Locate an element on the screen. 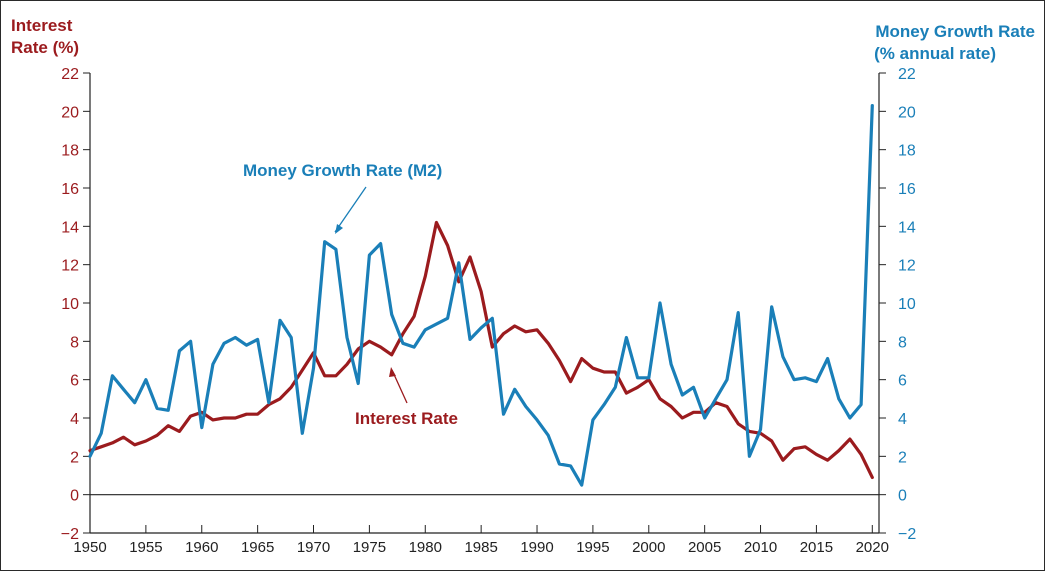 Image resolution: width=1045 pixels, height=572 pixels. right-y-tick-label: 8 is located at coordinates (902, 342).